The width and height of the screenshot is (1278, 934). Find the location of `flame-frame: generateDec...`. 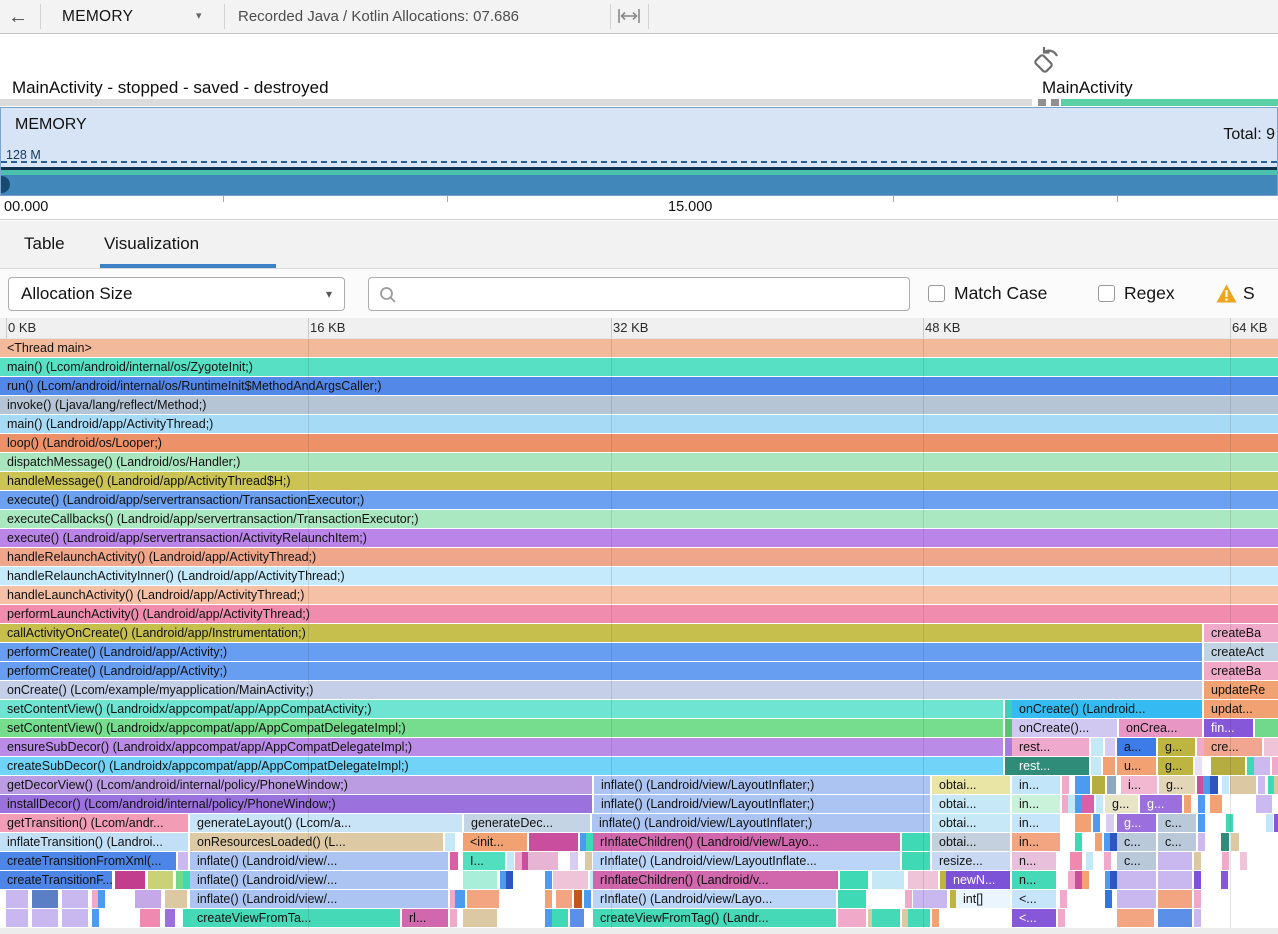

flame-frame: generateDec... is located at coordinates (527, 823).